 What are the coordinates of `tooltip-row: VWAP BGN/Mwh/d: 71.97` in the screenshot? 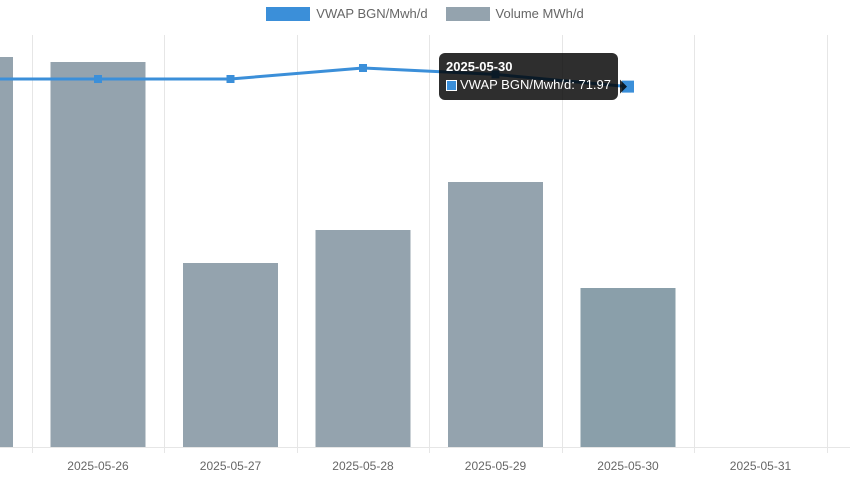 It's located at (528, 85).